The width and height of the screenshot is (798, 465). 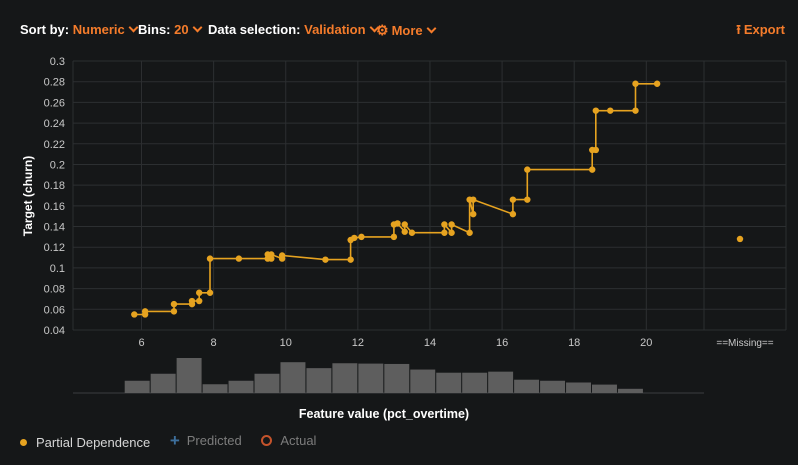 I want to click on plus-icon: +, so click(x=174, y=440).